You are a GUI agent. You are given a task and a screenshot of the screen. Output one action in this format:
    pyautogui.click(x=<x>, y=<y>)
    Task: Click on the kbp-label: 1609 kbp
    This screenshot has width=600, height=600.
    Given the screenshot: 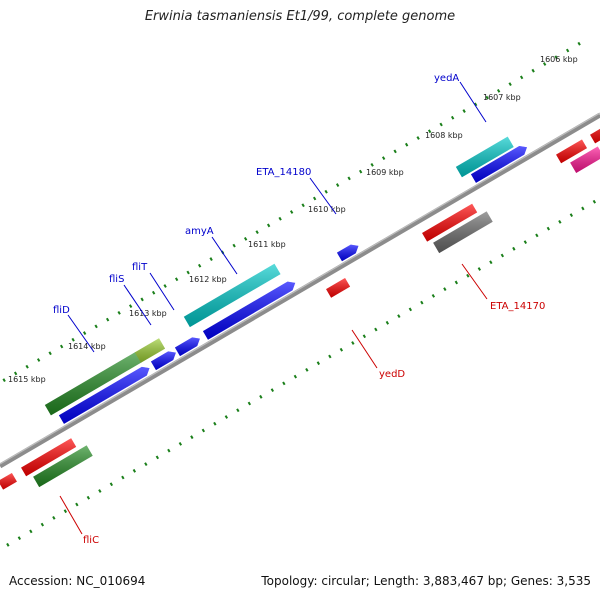 What is the action you would take?
    pyautogui.click(x=385, y=172)
    